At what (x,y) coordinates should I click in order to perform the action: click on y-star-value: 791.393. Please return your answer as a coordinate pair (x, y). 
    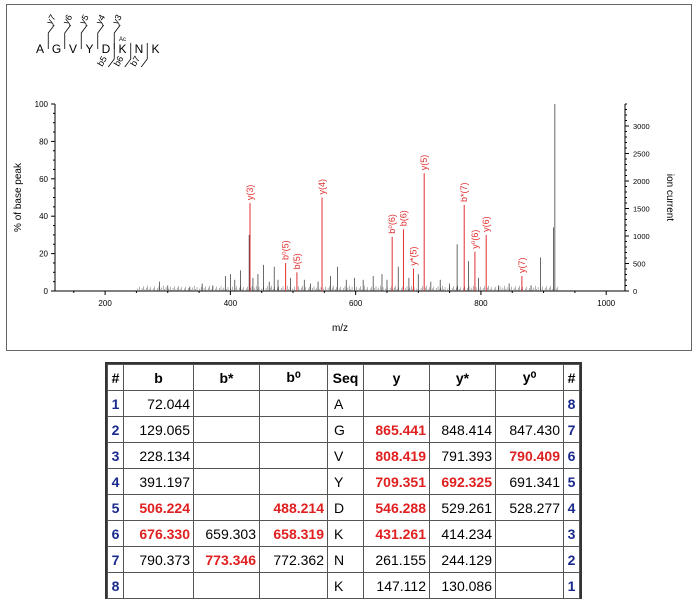
    Looking at the image, I should click on (462, 455).